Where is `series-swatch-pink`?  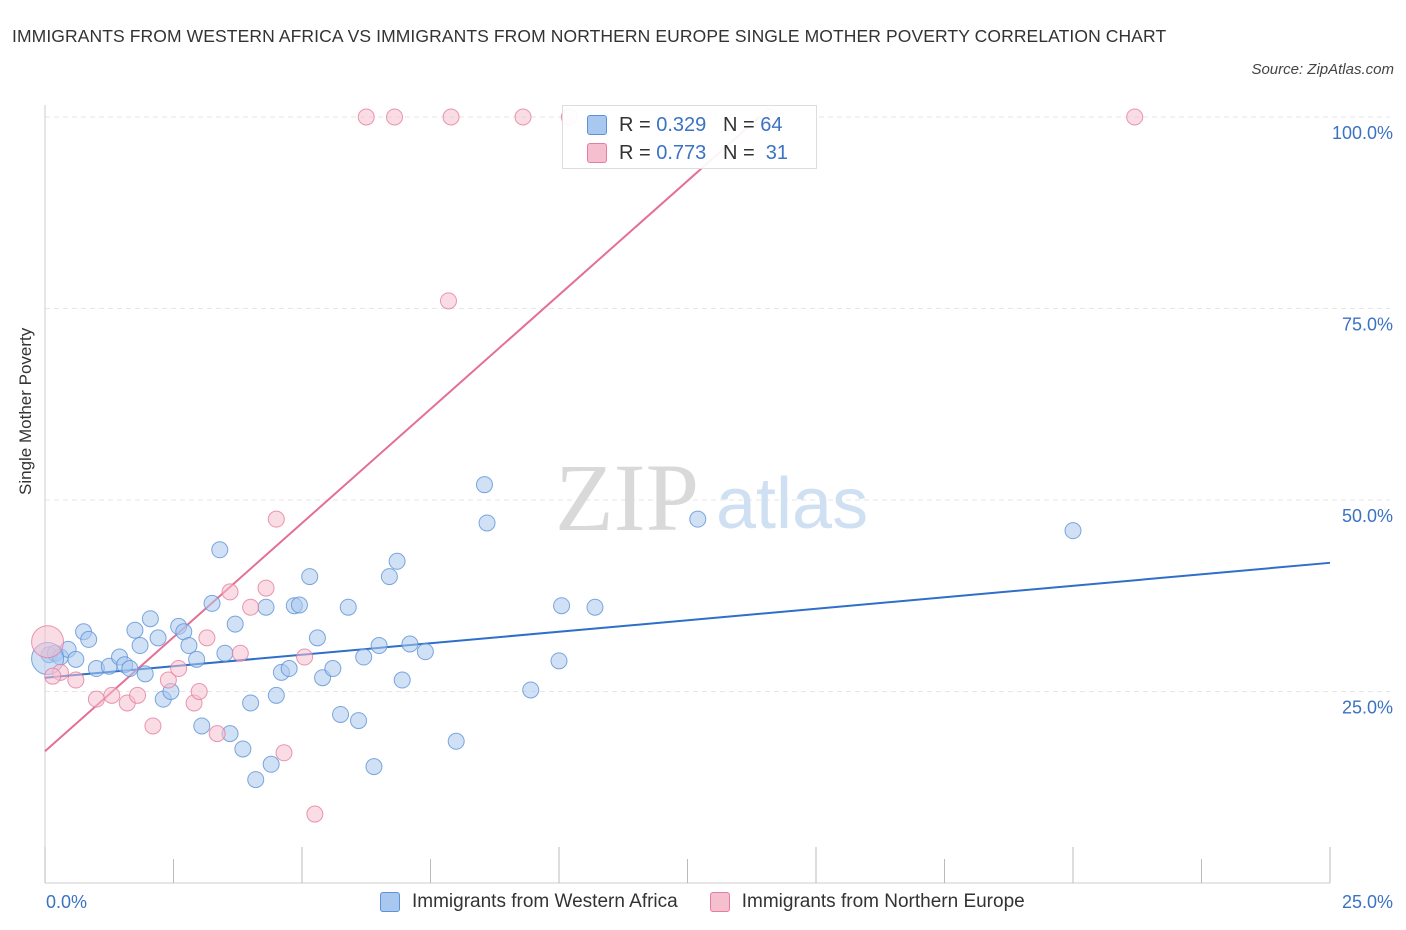
series-swatch-pink is located at coordinates (719, 902).